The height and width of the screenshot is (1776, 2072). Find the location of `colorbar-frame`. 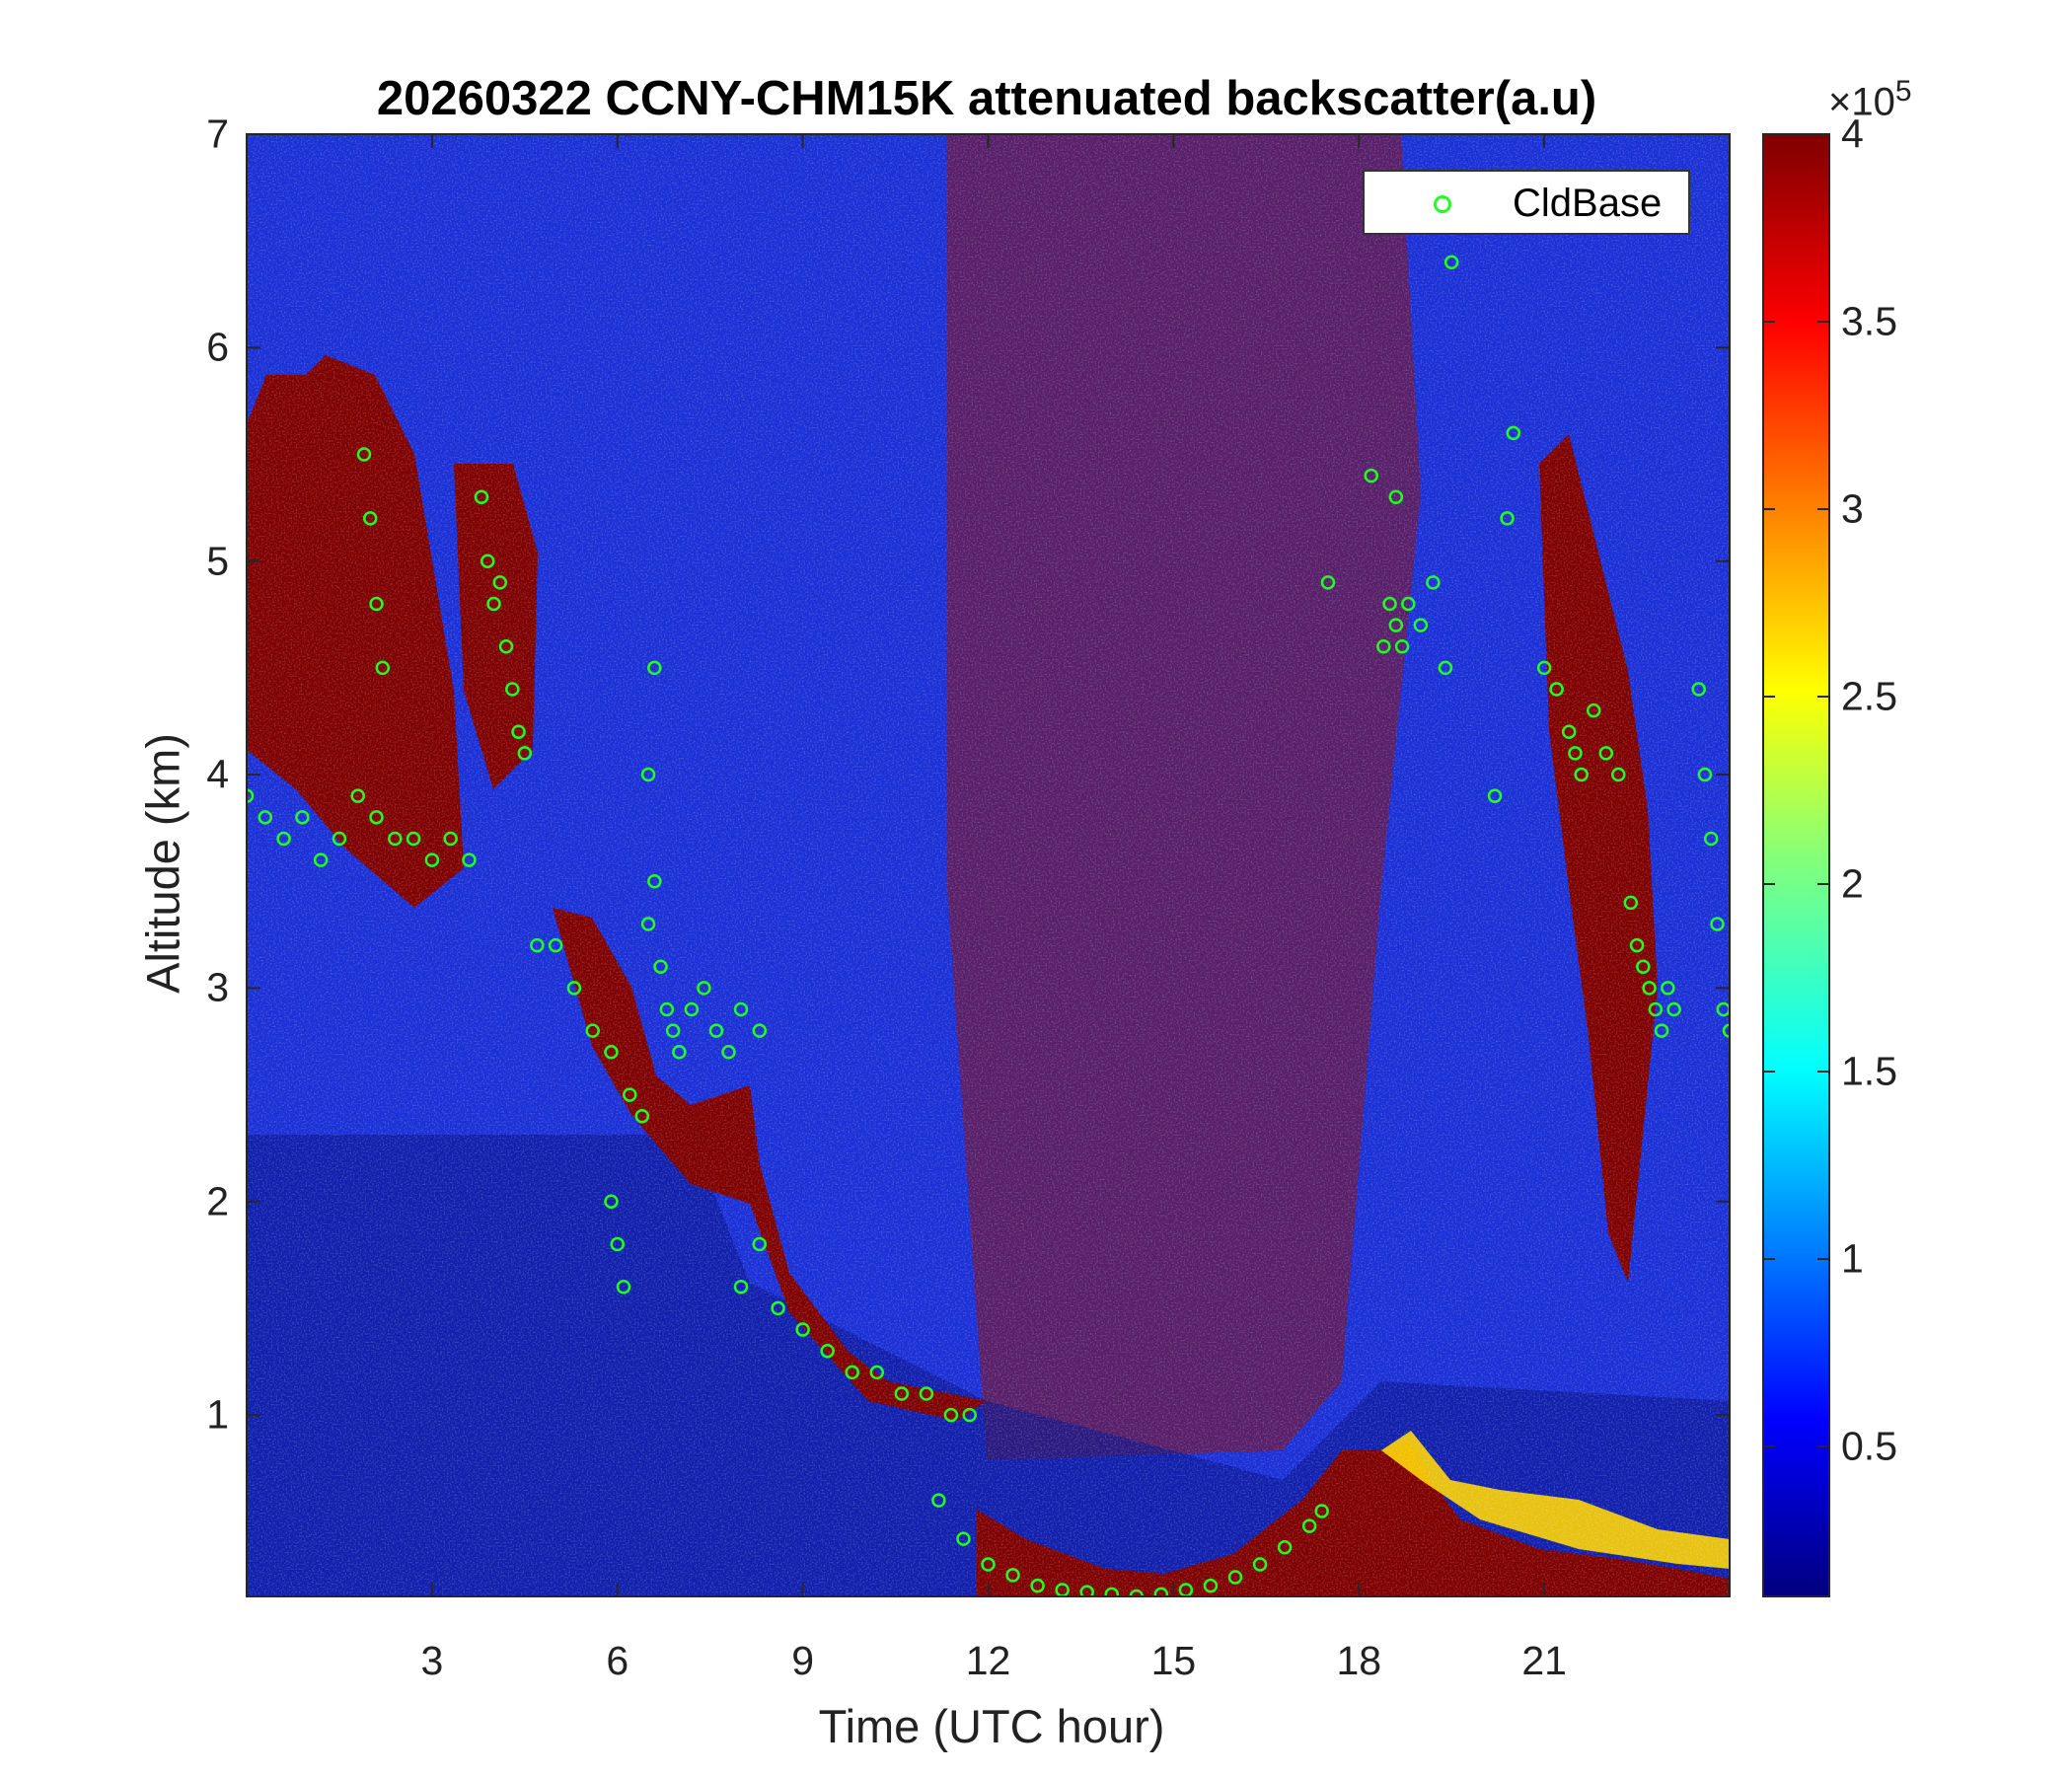

colorbar-frame is located at coordinates (1796, 865).